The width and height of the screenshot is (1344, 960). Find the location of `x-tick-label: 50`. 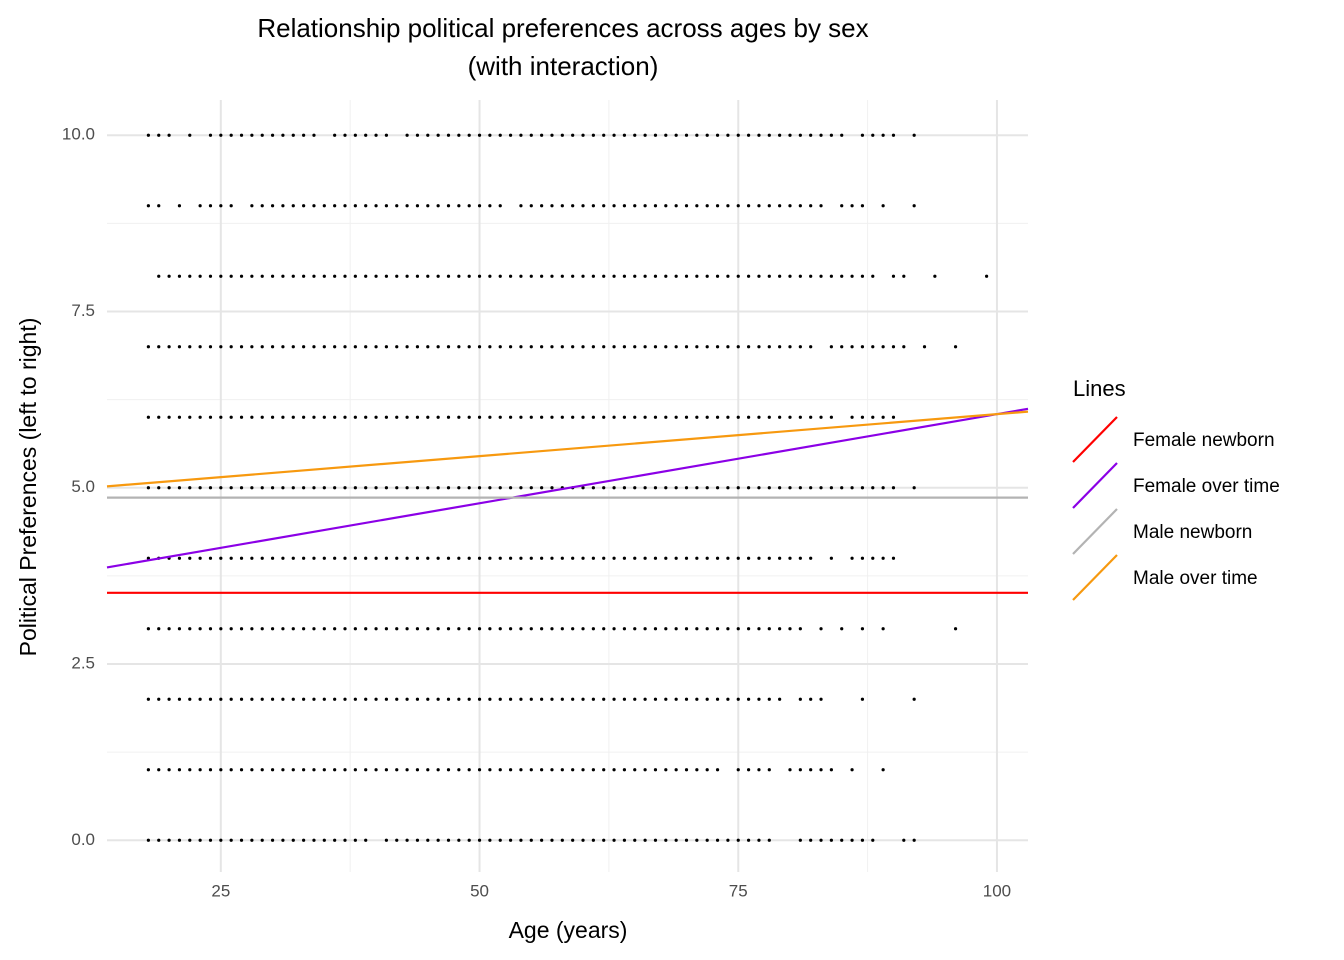

x-tick-label: 50 is located at coordinates (479, 890).